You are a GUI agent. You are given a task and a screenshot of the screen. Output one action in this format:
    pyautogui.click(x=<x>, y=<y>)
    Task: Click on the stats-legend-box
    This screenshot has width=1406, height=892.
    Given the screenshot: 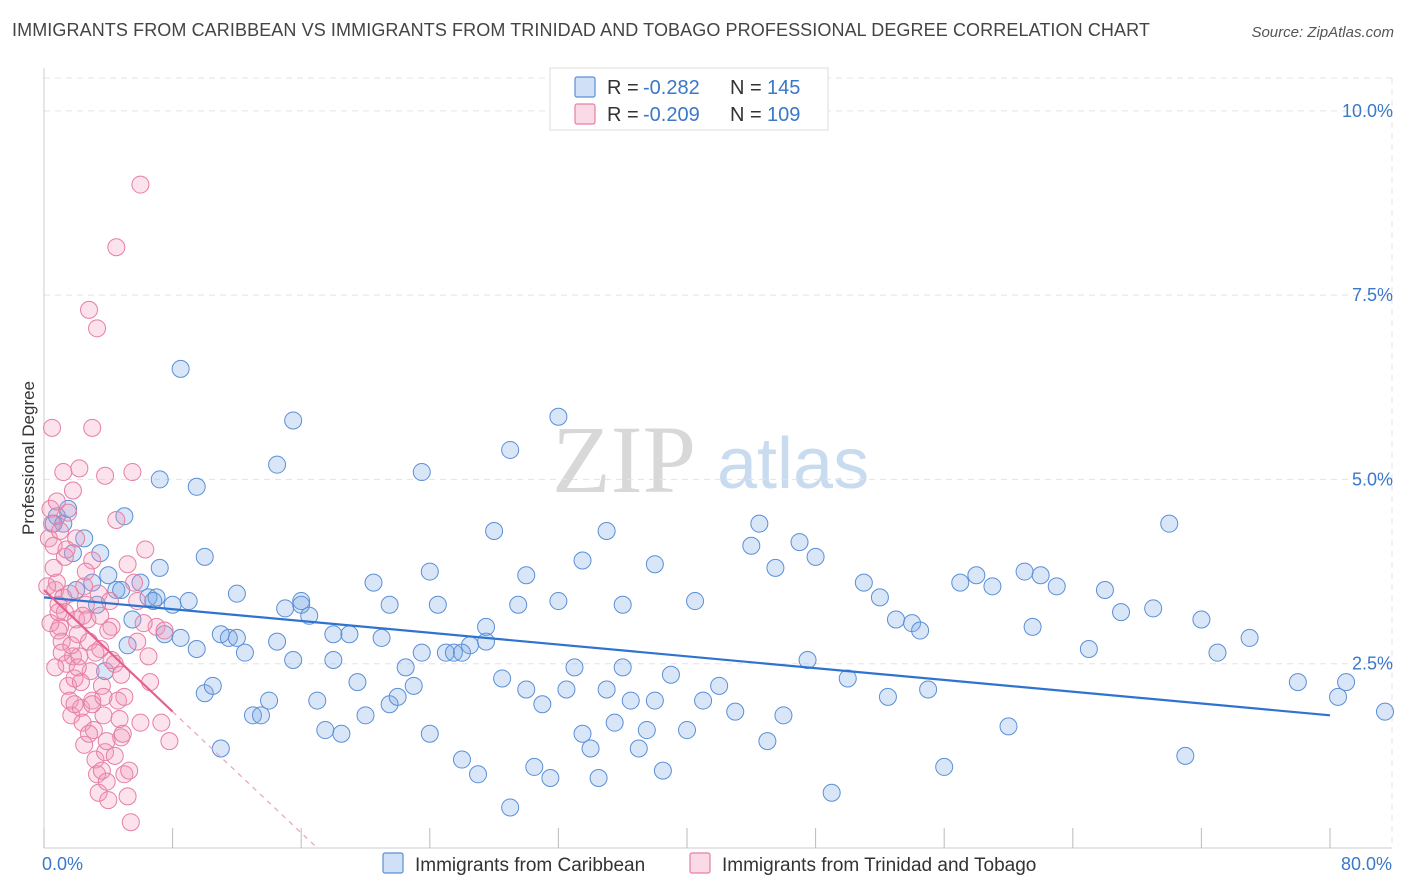 What is the action you would take?
    pyautogui.click(x=689, y=99)
    